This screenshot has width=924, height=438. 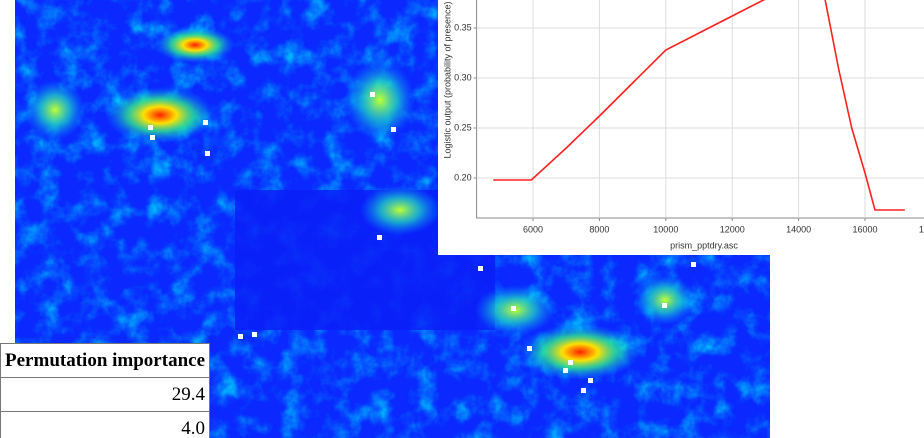 What do you see at coordinates (105, 360) in the screenshot?
I see `table-header: Permutation importance` at bounding box center [105, 360].